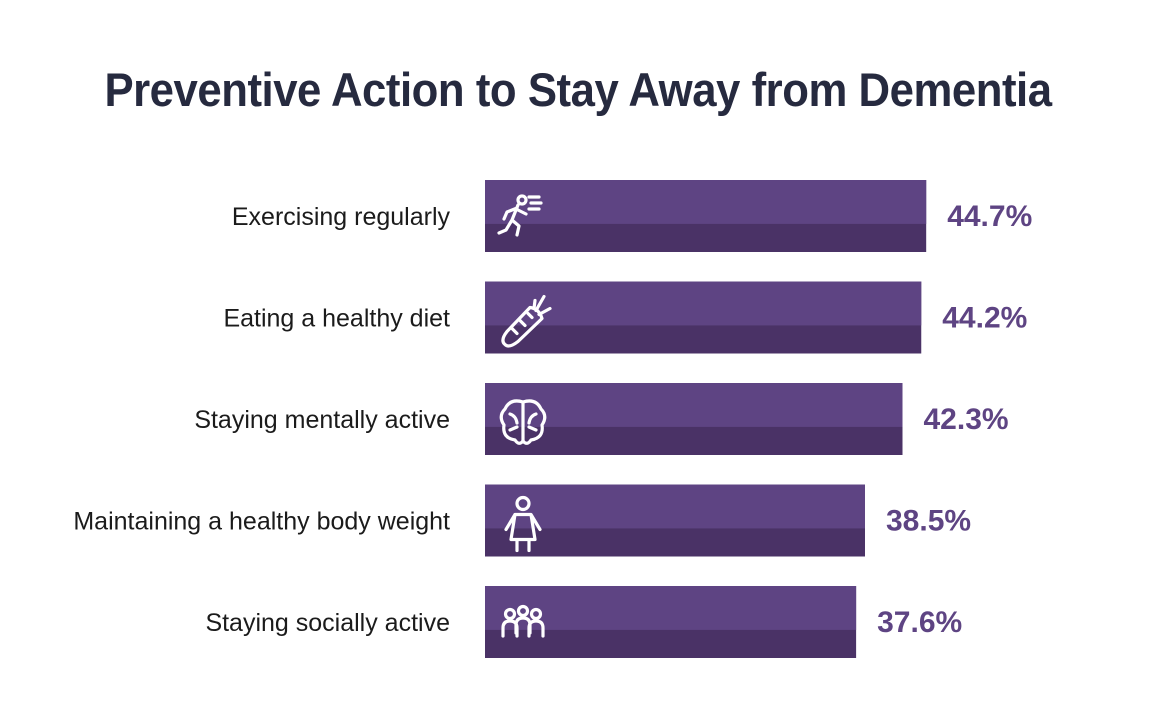  Describe the element at coordinates (523, 621) in the screenshot. I see `group-icon` at that location.